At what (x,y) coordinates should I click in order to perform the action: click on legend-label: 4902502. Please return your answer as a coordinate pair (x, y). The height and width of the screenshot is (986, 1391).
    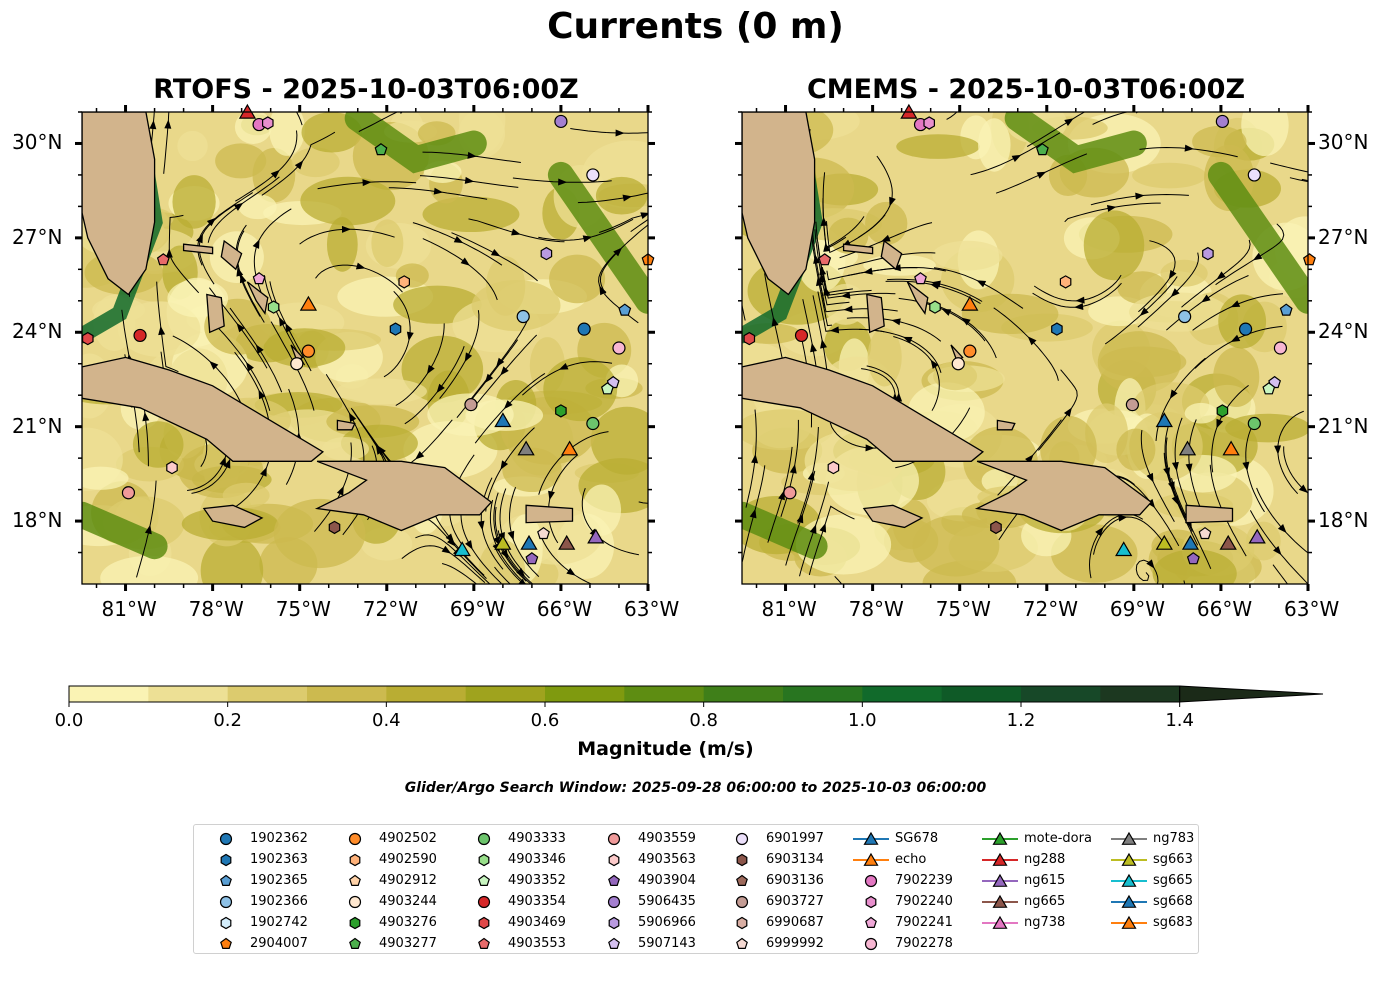
    Looking at the image, I should click on (408, 838).